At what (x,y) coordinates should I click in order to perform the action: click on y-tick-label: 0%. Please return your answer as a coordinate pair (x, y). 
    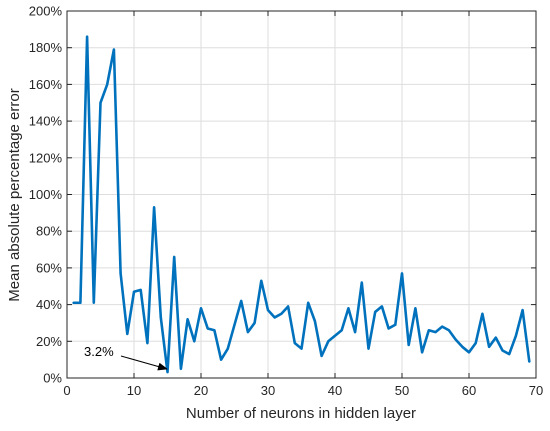
    Looking at the image, I should click on (52, 378).